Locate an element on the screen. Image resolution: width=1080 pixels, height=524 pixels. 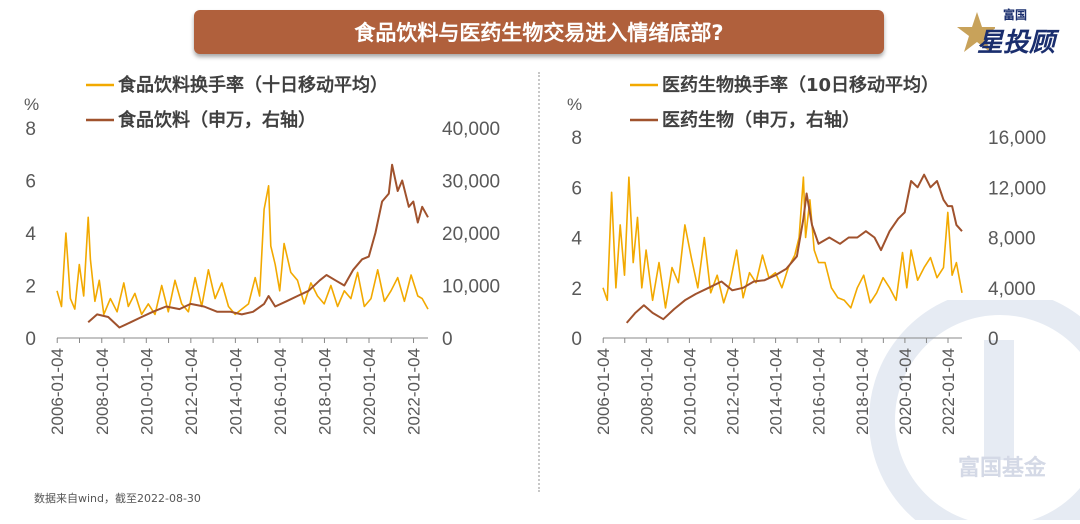
right-axis: 0 10,000 20,000 30,000 40,000 is located at coordinates (471, 234).